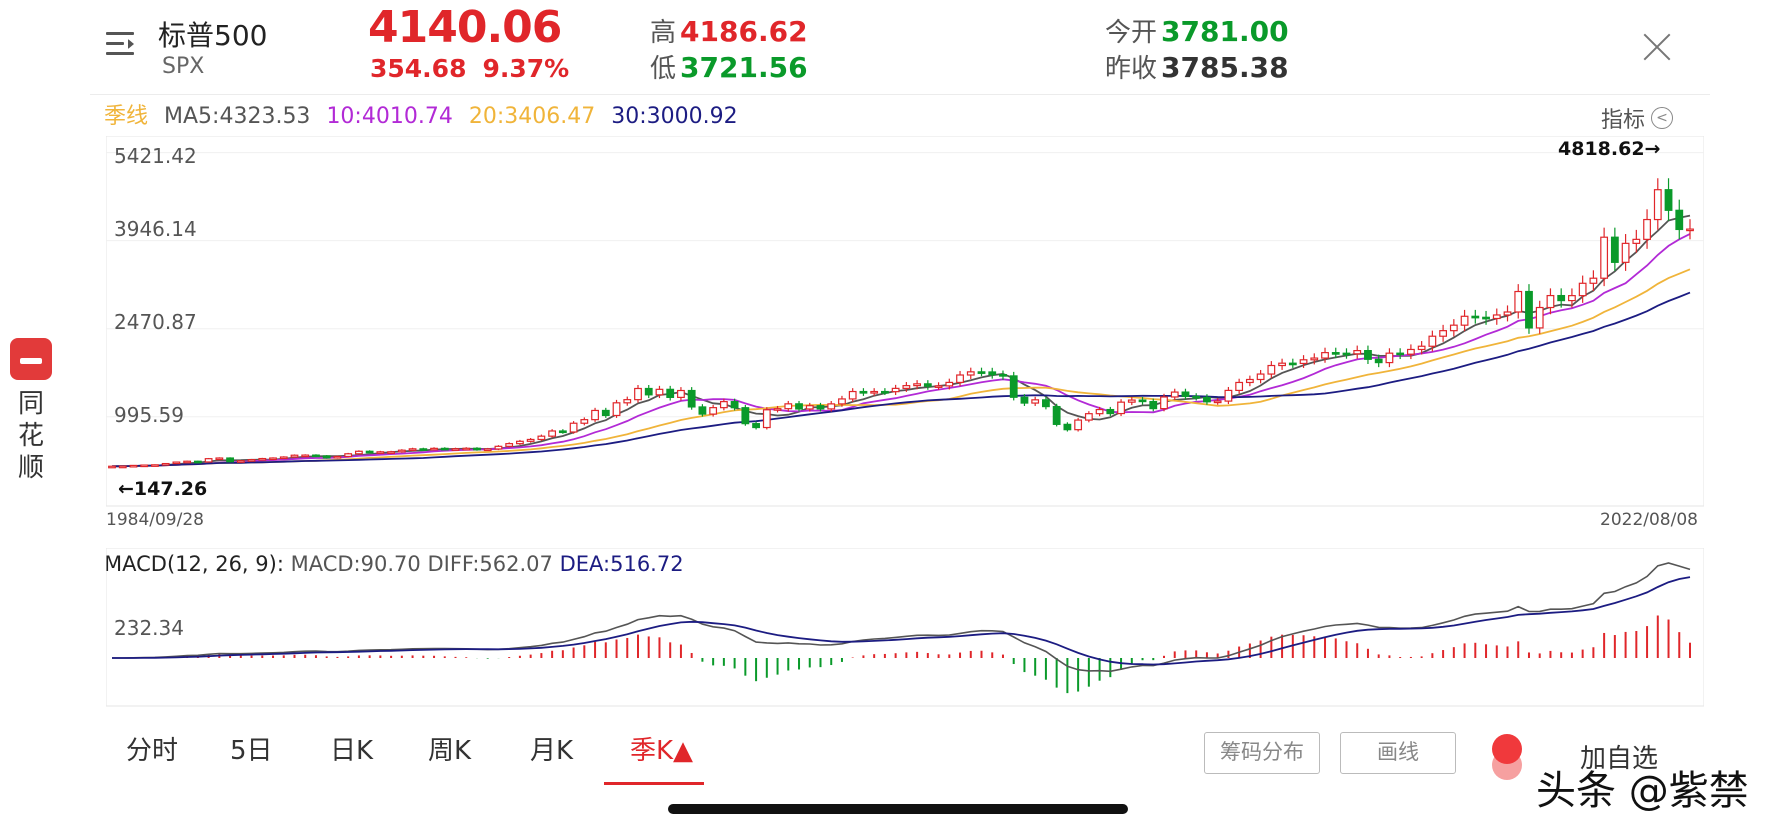  I want to click on ma5-value: MA5:4323.53, so click(237, 116).